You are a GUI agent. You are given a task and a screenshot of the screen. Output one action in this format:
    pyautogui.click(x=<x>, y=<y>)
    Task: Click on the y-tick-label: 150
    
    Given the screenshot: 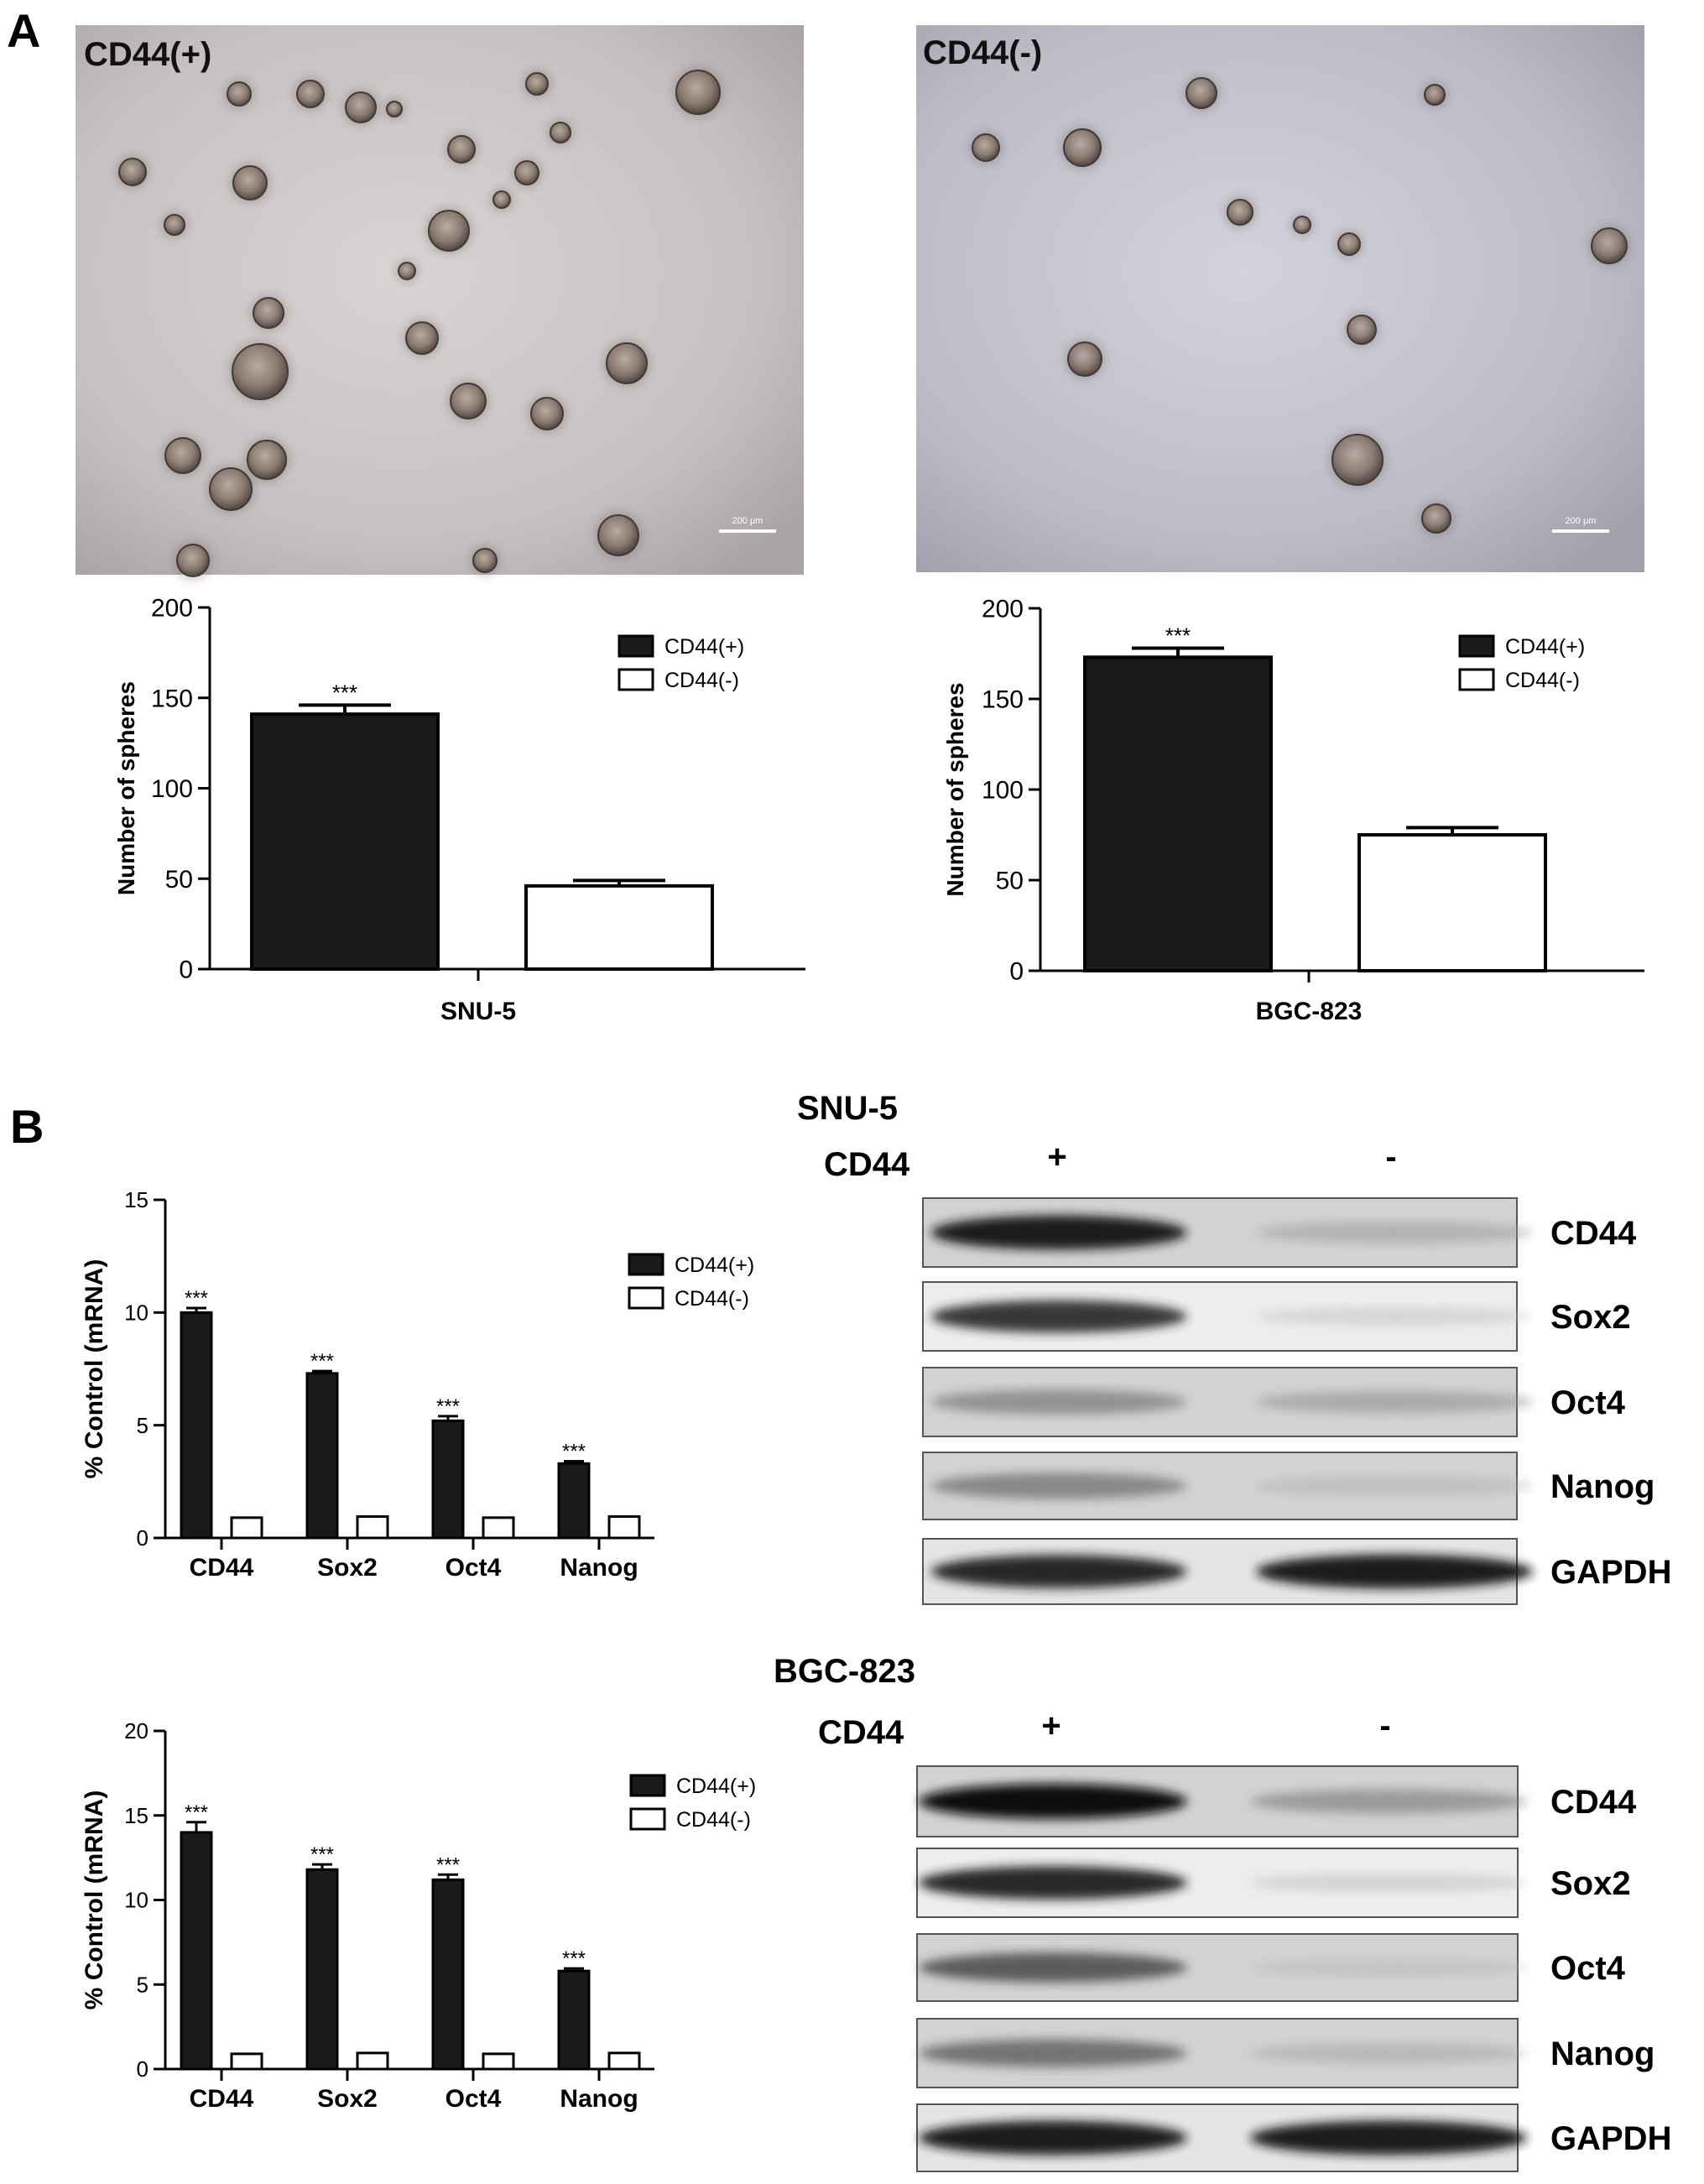 What is the action you would take?
    pyautogui.click(x=172, y=698)
    